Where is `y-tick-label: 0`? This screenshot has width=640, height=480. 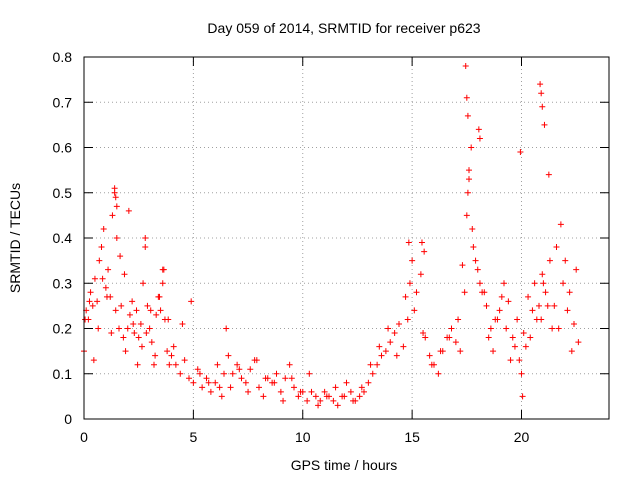
y-tick-label: 0 is located at coordinates (68, 419).